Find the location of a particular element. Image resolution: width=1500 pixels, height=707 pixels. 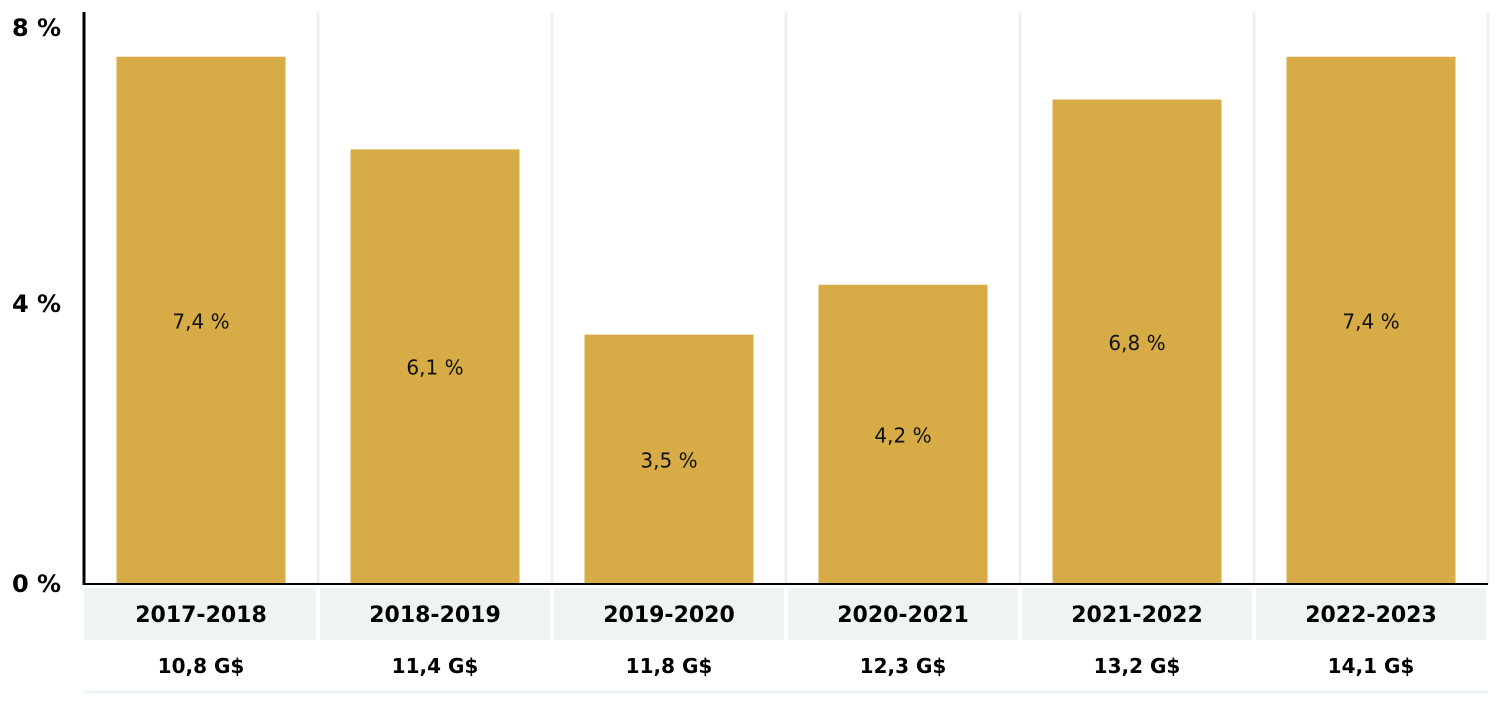

amount-label: 12,3 G$ is located at coordinates (903, 666).